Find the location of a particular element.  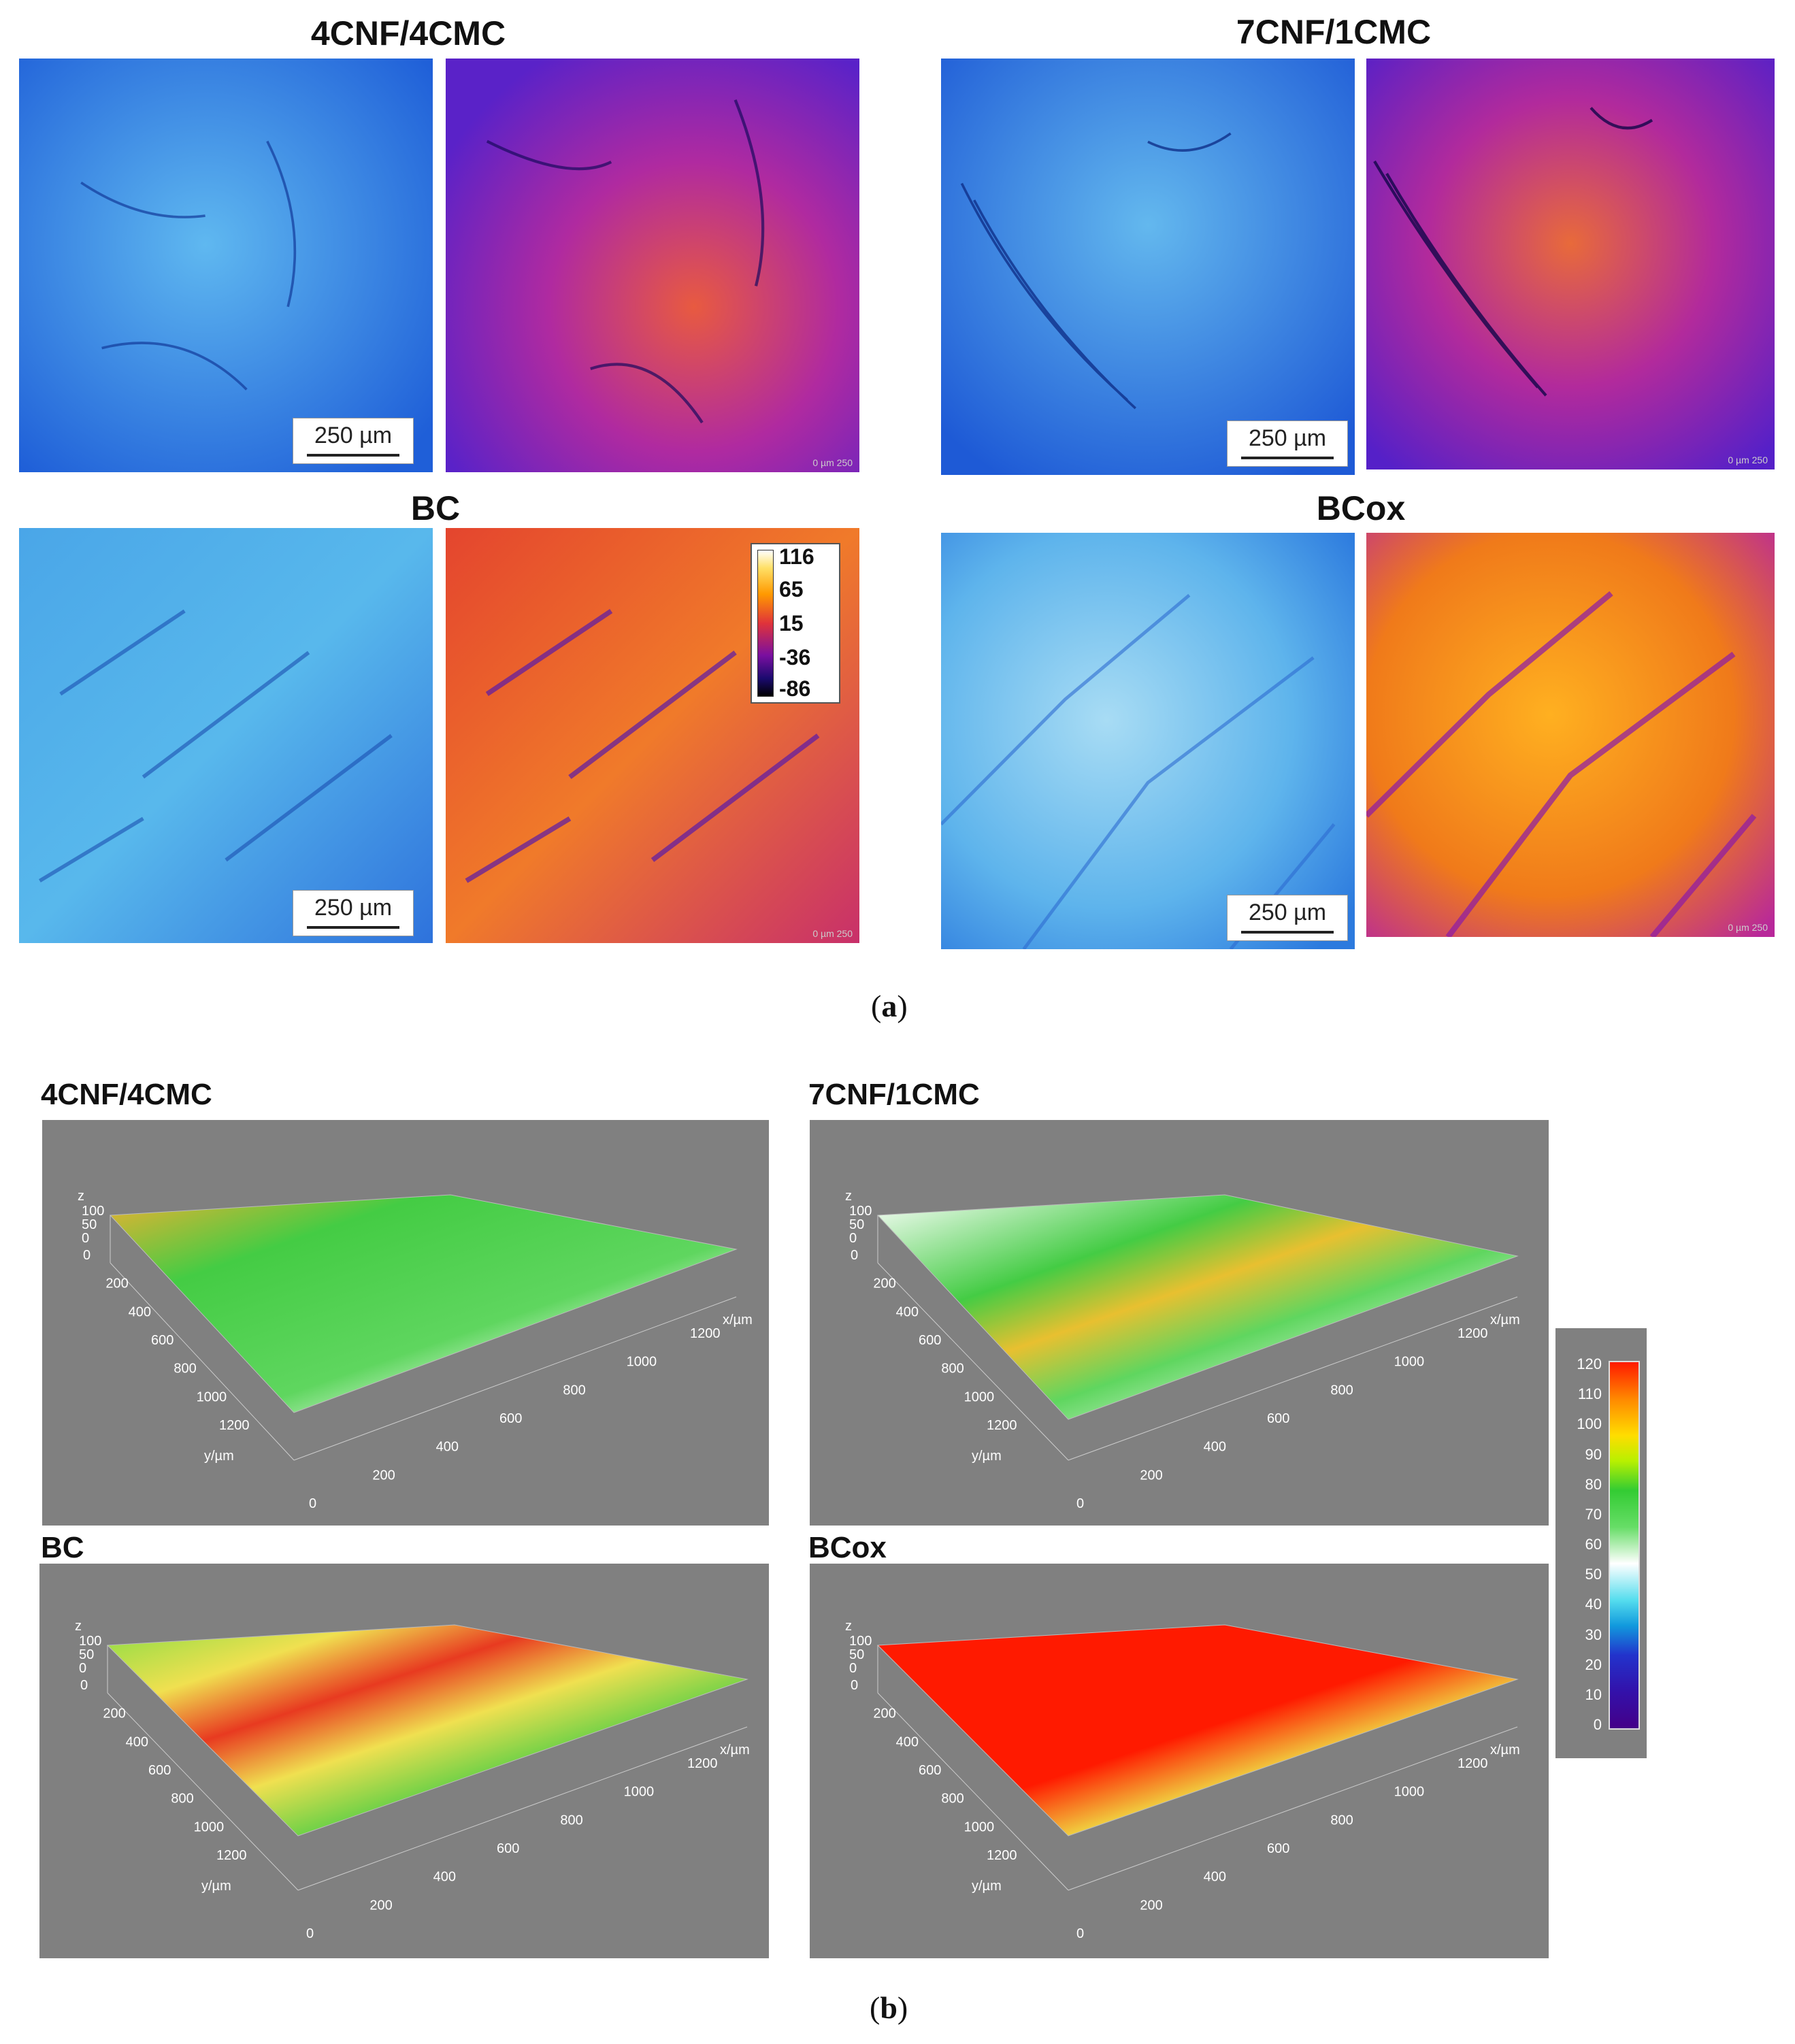

micrograph-bc-intensity: 250 µm is located at coordinates (226, 735).